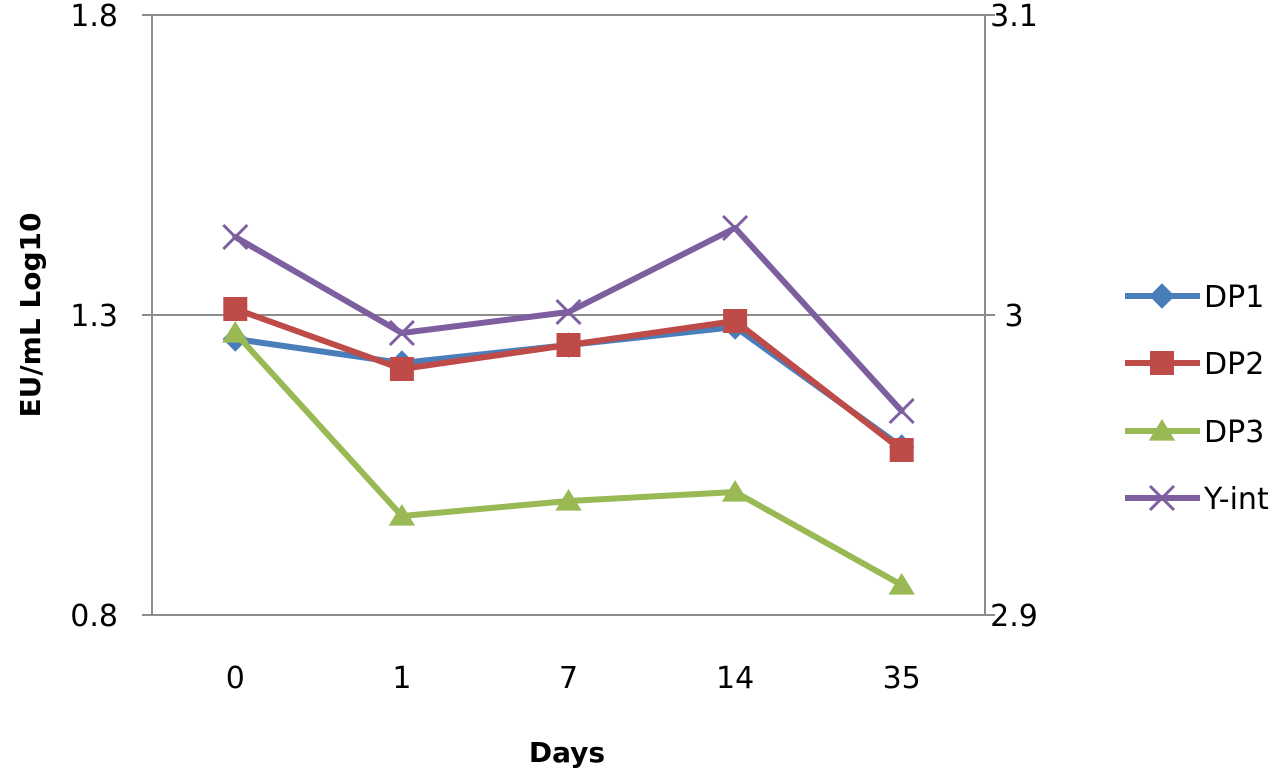  I want to click on left-axis-tick-labels: 0.8 1.3 1.8, so click(94, 317).